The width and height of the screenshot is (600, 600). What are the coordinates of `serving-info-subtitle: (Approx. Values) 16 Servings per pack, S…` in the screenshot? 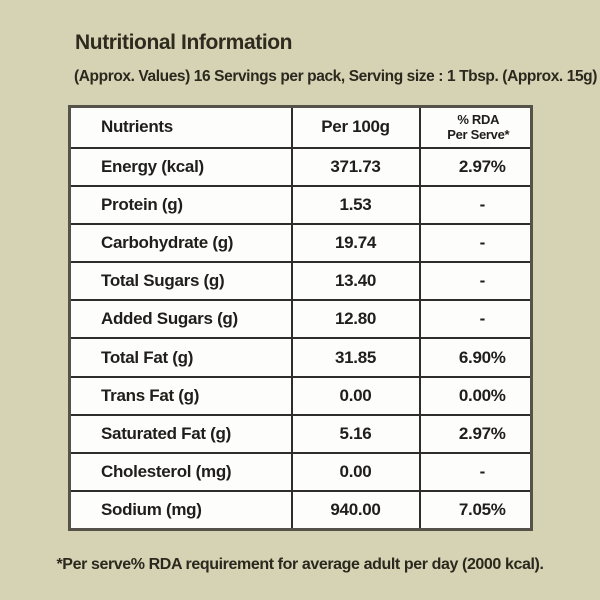 It's located at (335, 76).